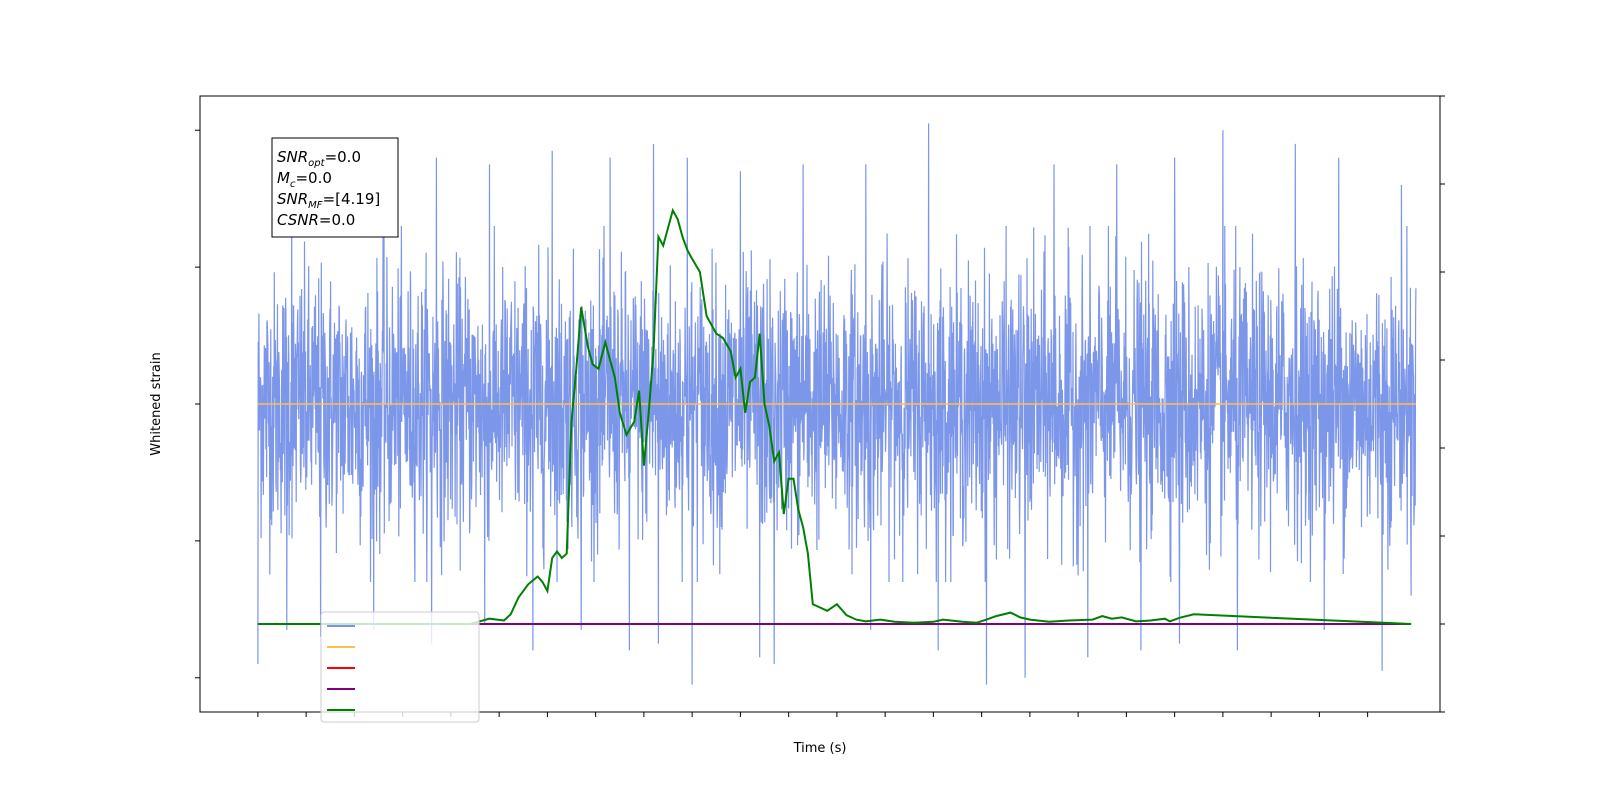 The width and height of the screenshot is (1600, 800). I want to click on annotation-base: CSNR, so click(298, 220).